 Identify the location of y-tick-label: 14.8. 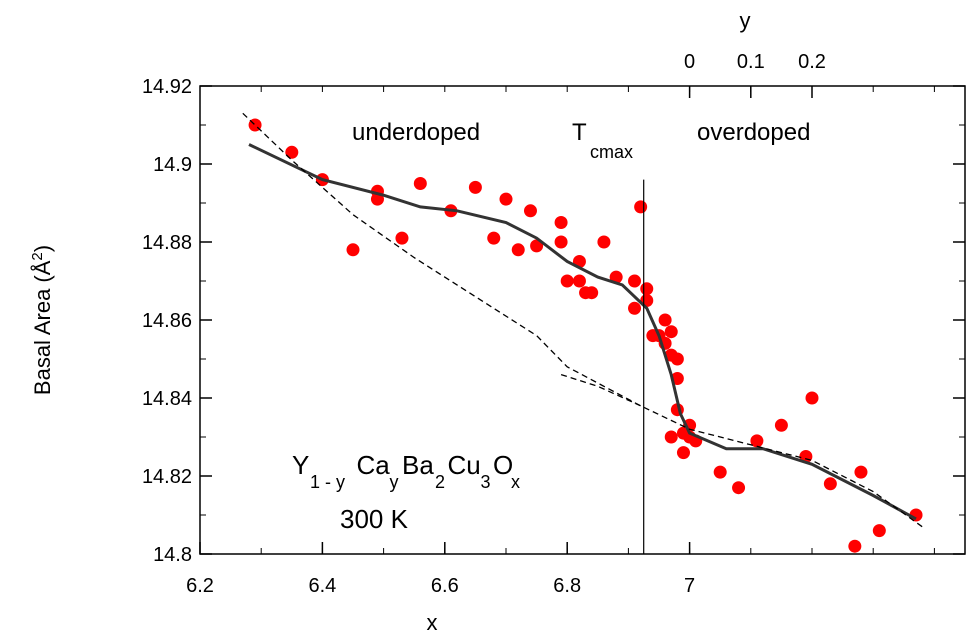
(172, 555).